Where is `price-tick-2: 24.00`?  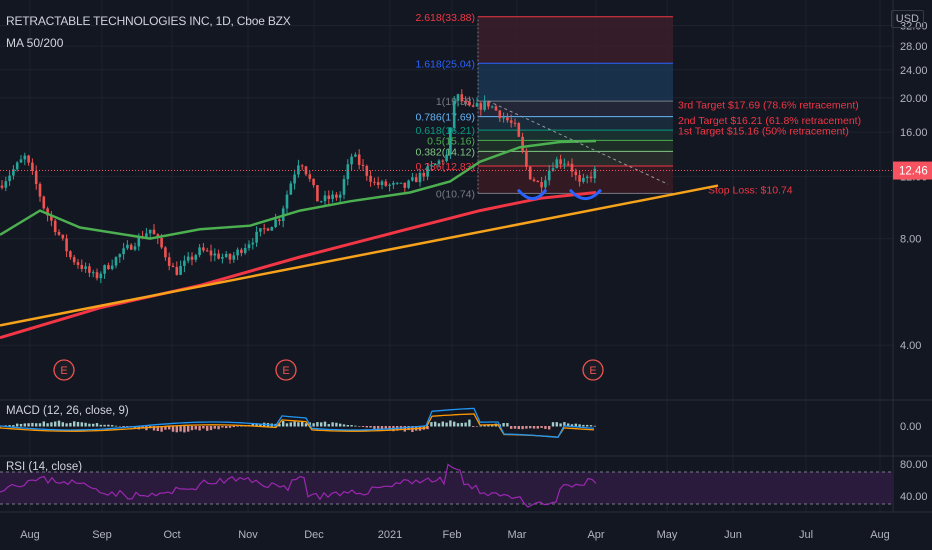 price-tick-2: 24.00 is located at coordinates (914, 71).